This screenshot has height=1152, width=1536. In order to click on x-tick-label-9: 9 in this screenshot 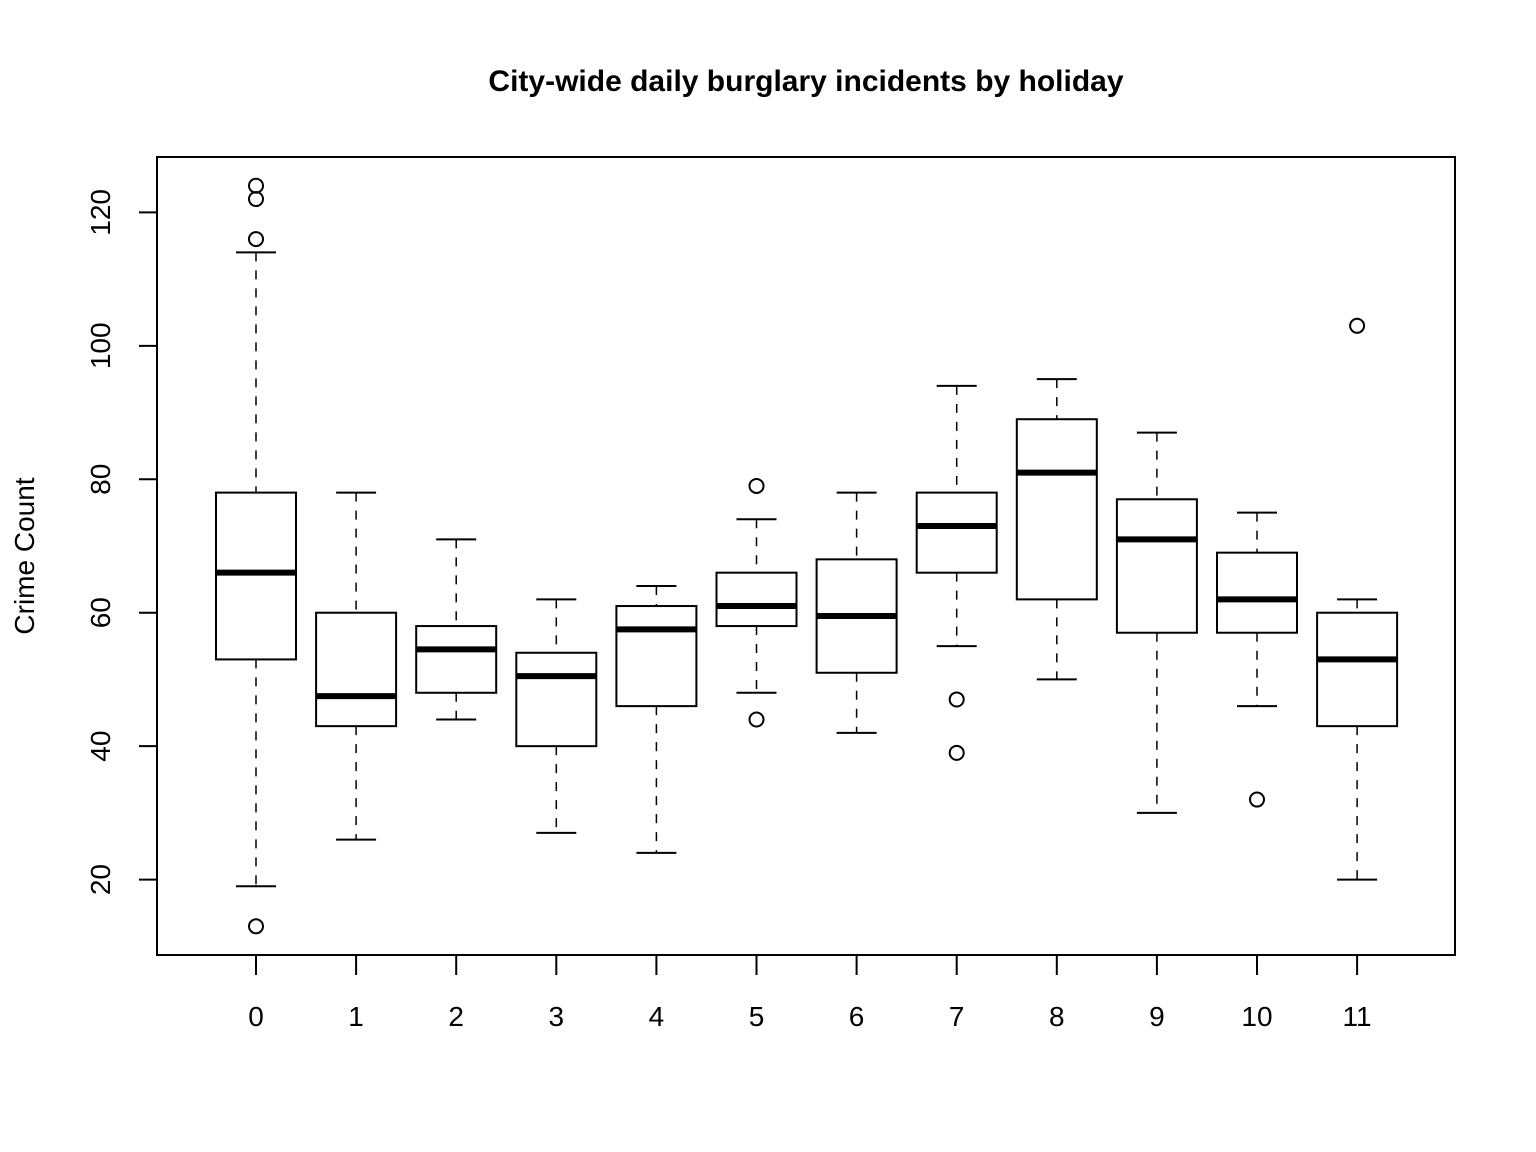, I will do `click(1157, 1016)`.